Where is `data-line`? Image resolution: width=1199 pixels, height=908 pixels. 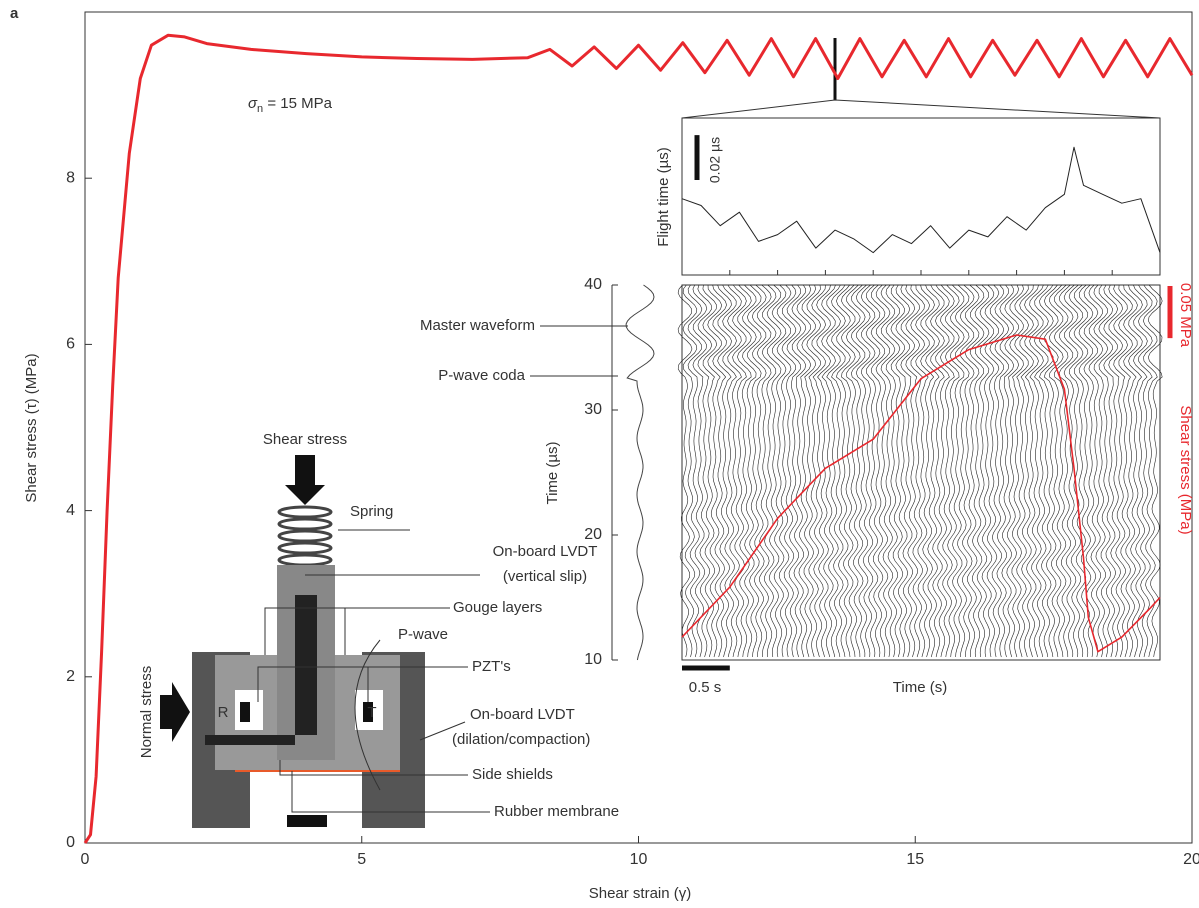
data-line is located at coordinates (921, 493).